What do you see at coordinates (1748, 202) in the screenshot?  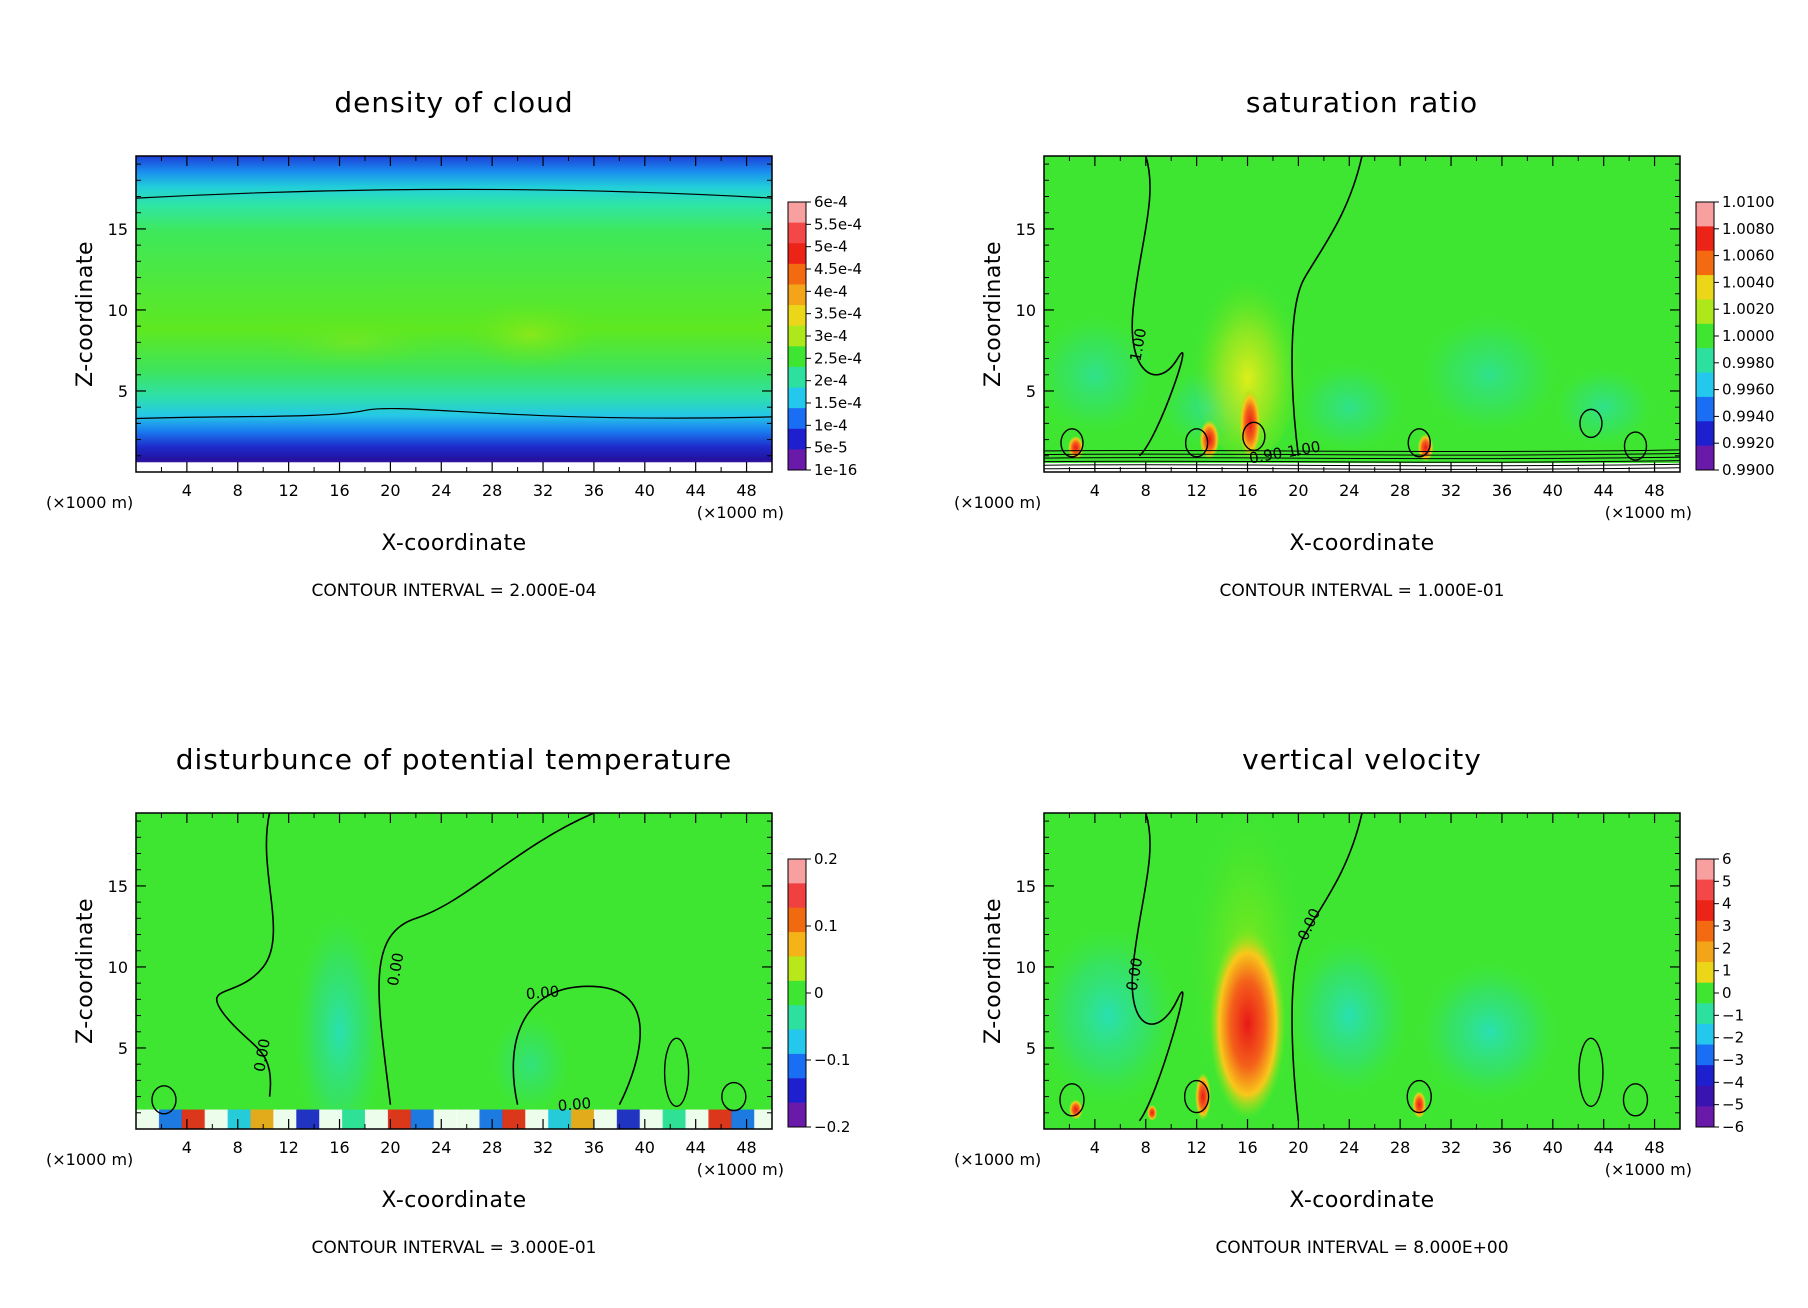 I see `colorbar-label: 1.0100` at bounding box center [1748, 202].